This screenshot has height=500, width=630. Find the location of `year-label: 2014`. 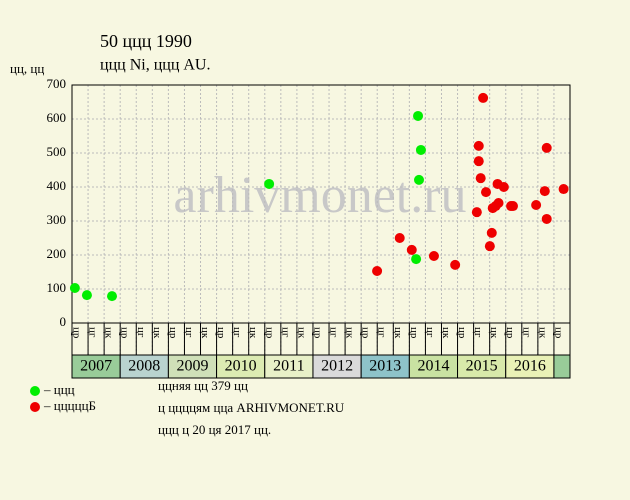

year-label: 2014 is located at coordinates (433, 366).